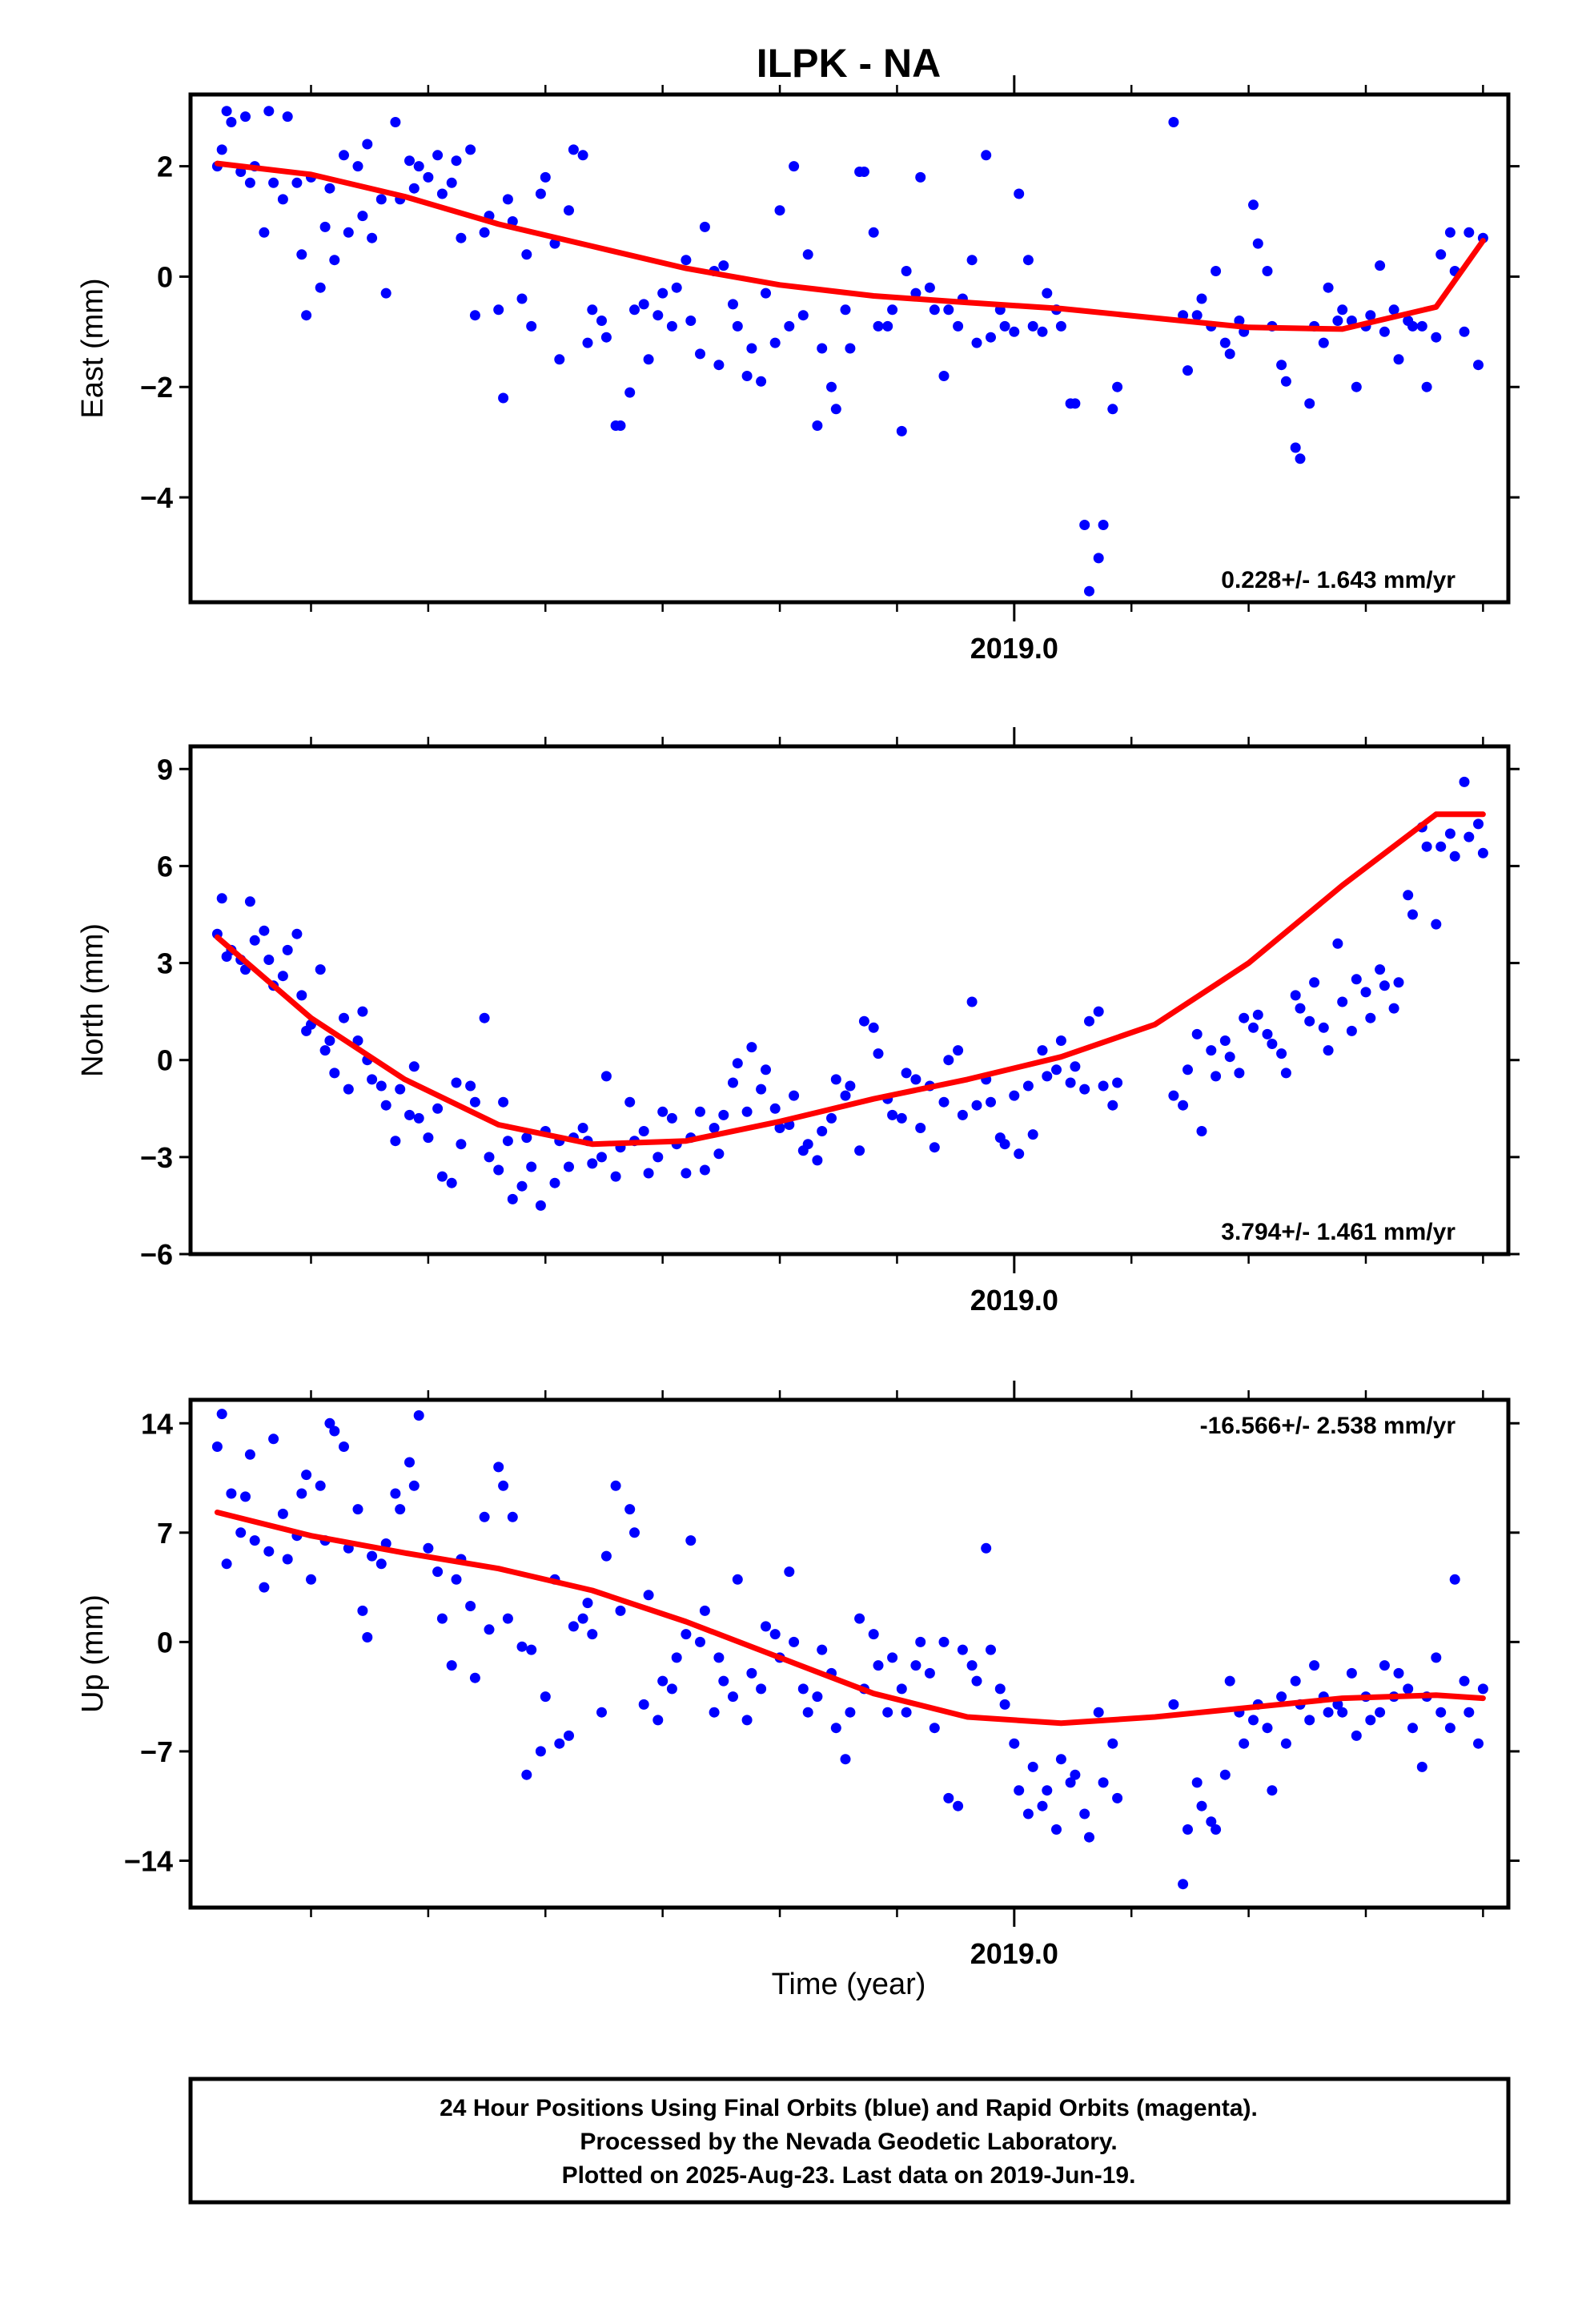  I want to click on x-tick-label: 2019.0, so click(1014, 648).